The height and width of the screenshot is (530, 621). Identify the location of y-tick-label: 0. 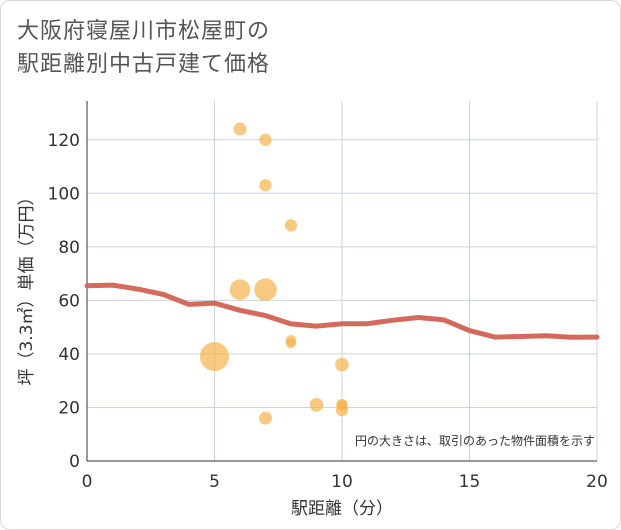
(74, 462).